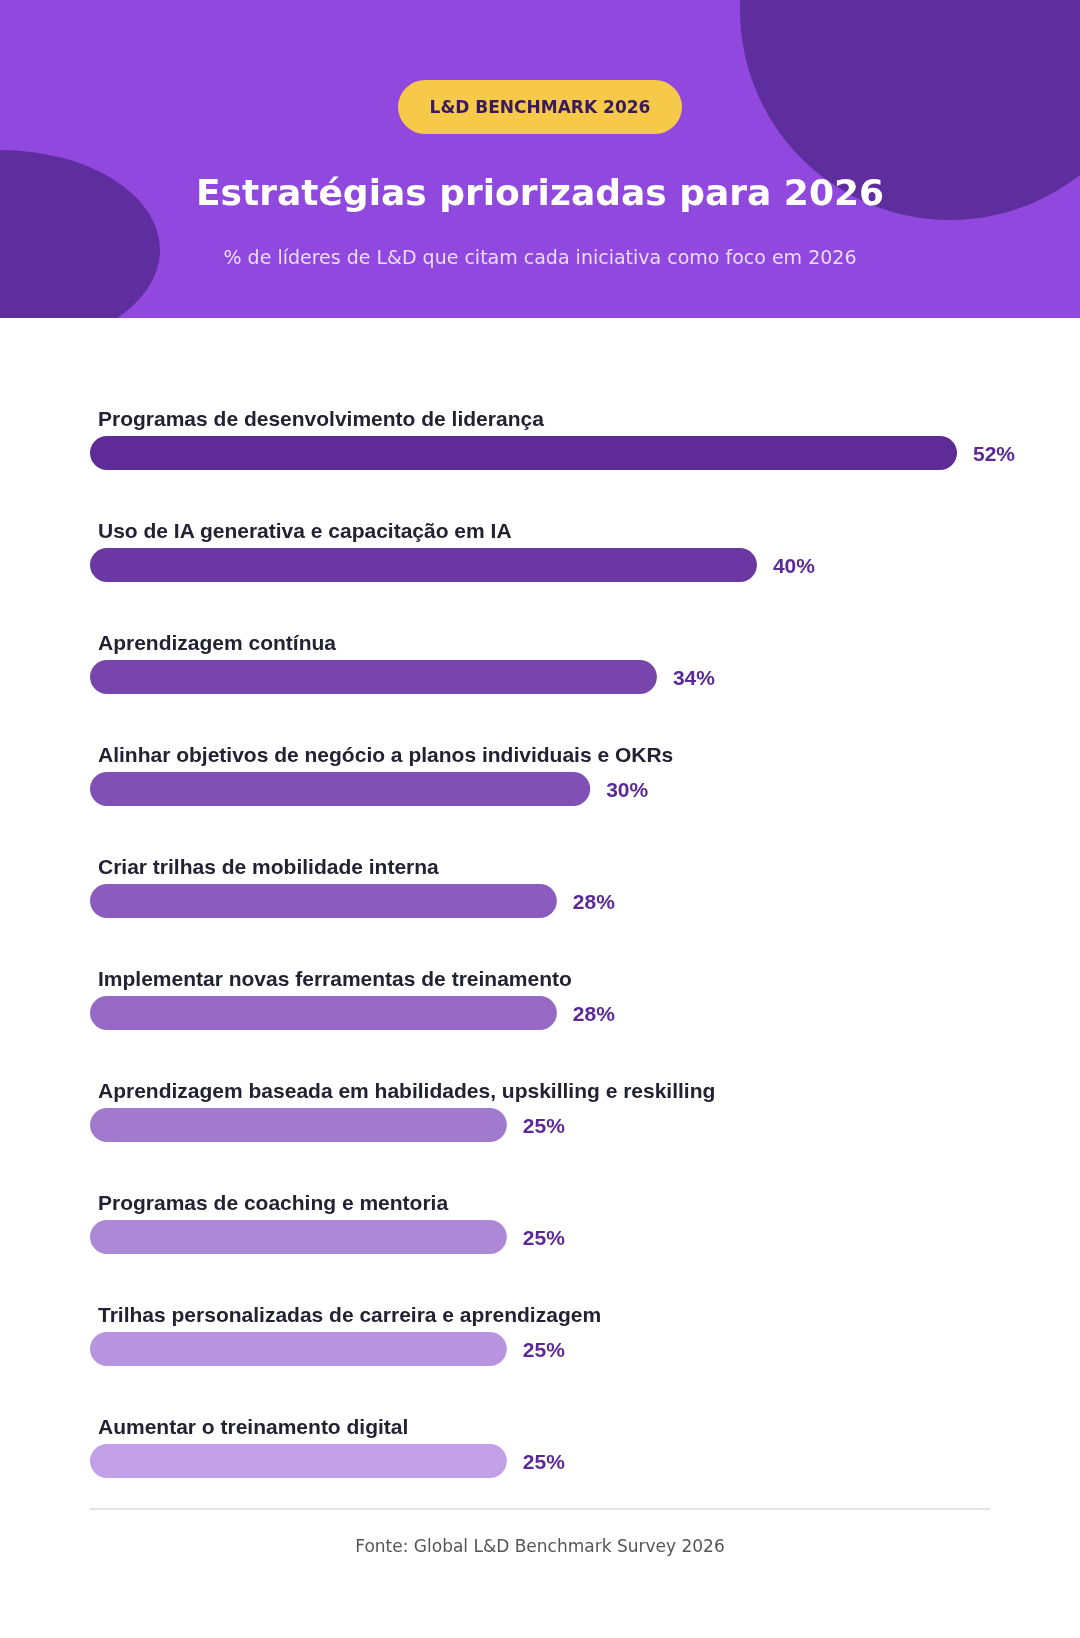 This screenshot has width=1080, height=1638. Describe the element at coordinates (694, 677) in the screenshot. I see `data-label: 34%` at that location.